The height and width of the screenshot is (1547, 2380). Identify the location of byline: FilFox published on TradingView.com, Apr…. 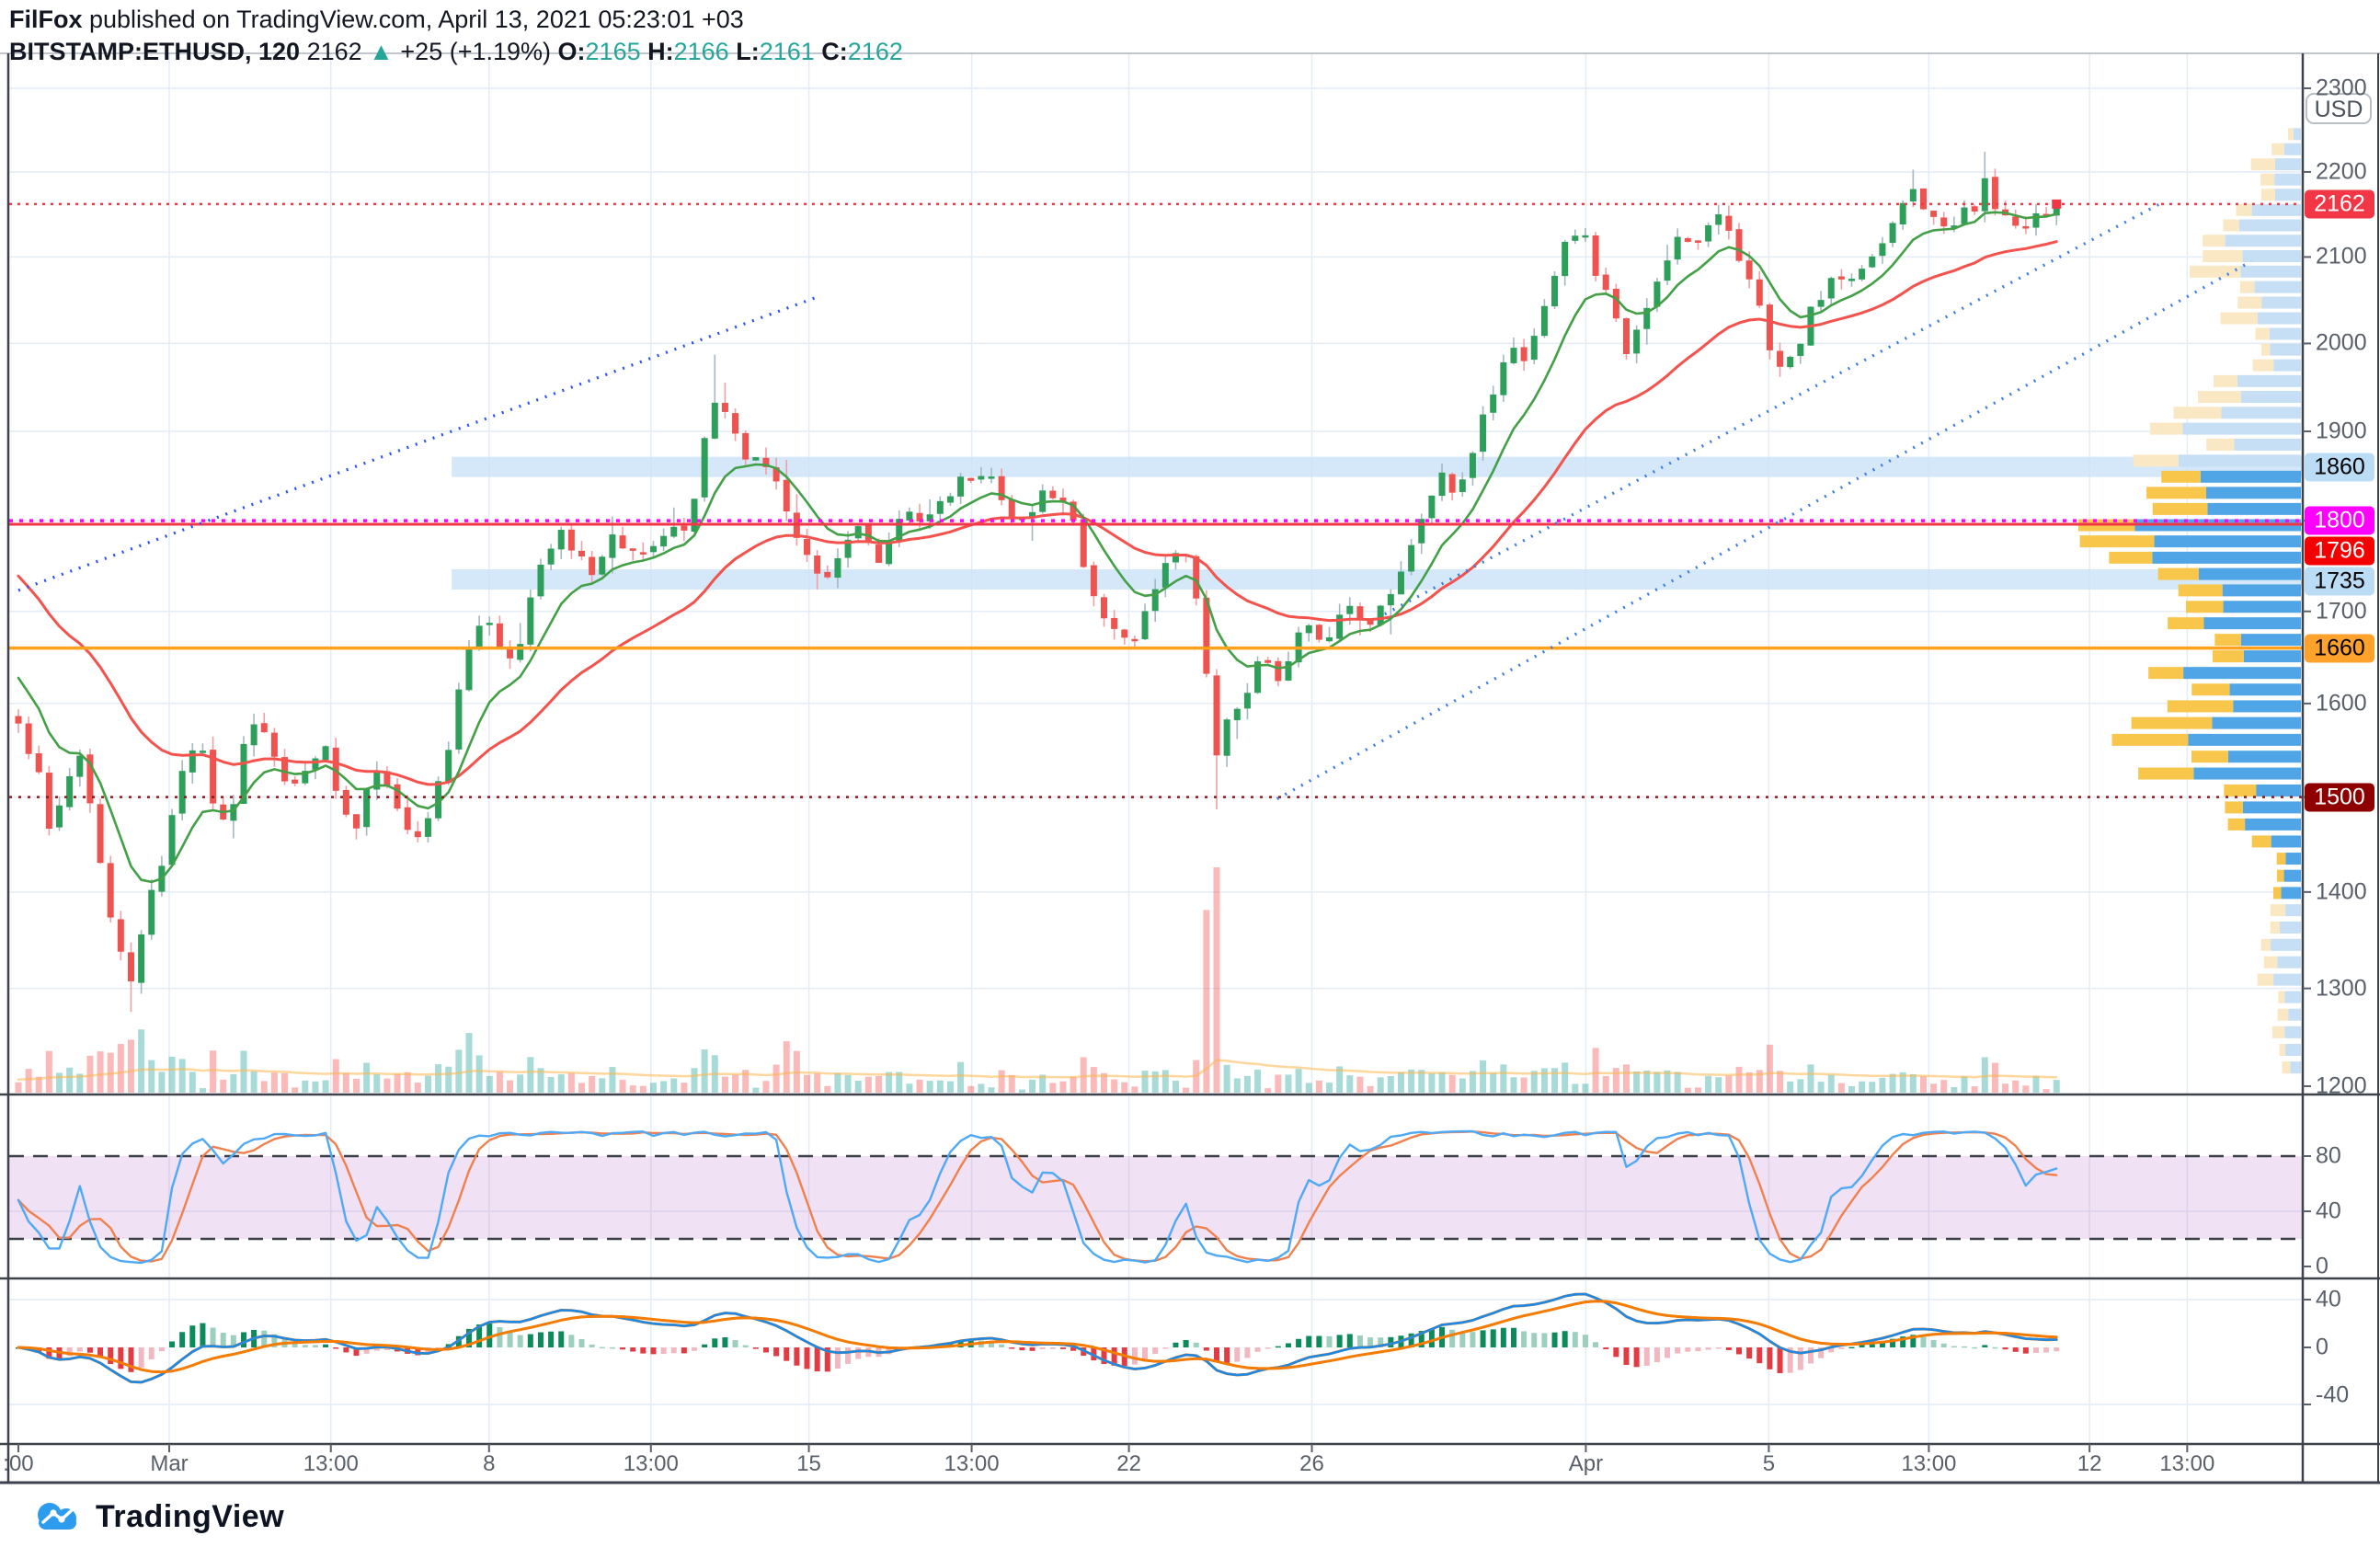
(376, 20).